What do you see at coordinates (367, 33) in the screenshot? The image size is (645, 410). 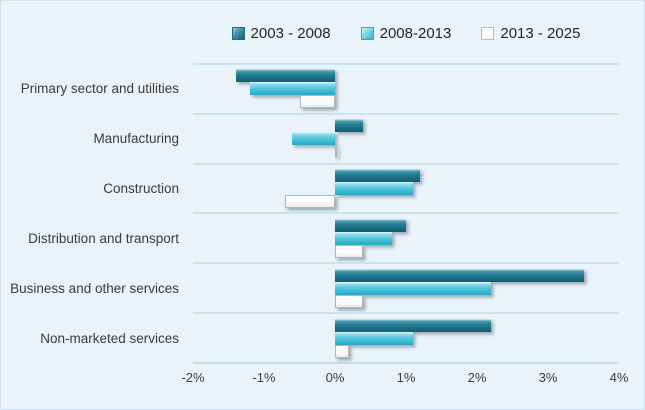 I see `legend-swatch-2008-2013` at bounding box center [367, 33].